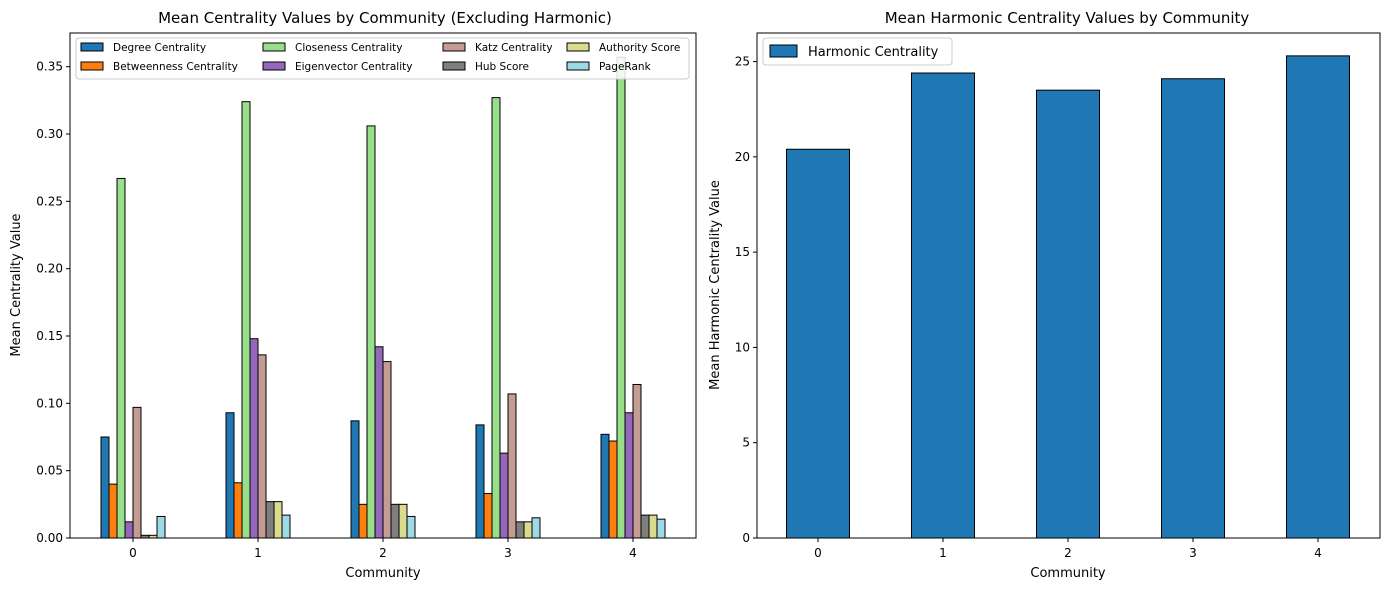 Image resolution: width=1390 pixels, height=590 pixels. Describe the element at coordinates (49, 403) in the screenshot. I see `y-tick-label: 0.10` at that location.